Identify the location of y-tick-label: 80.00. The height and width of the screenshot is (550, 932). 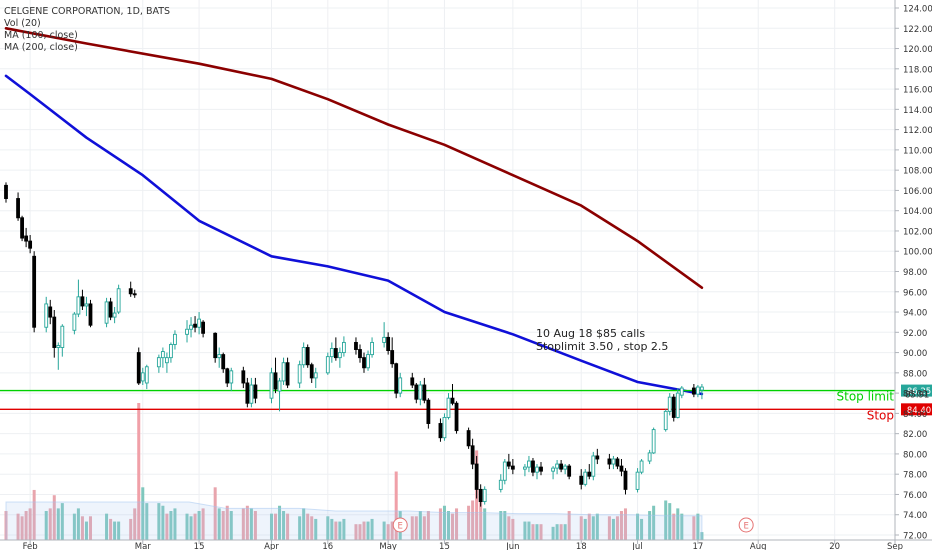
(915, 455).